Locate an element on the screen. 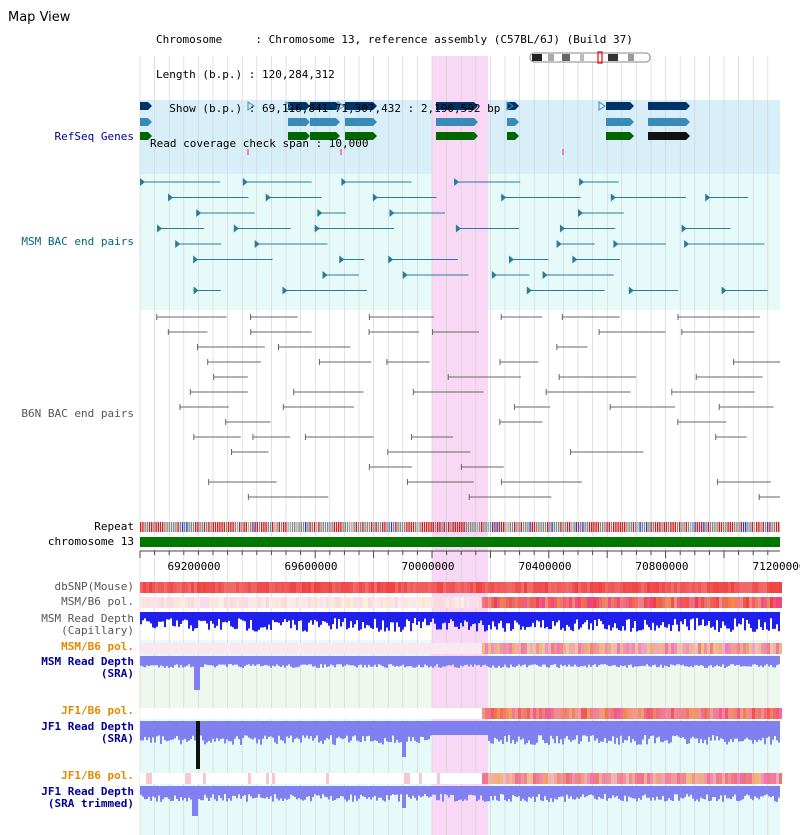 Image resolution: width=800 pixels, height=835 pixels. refseq-track-label: RefSeq Genes is located at coordinates (94, 136).